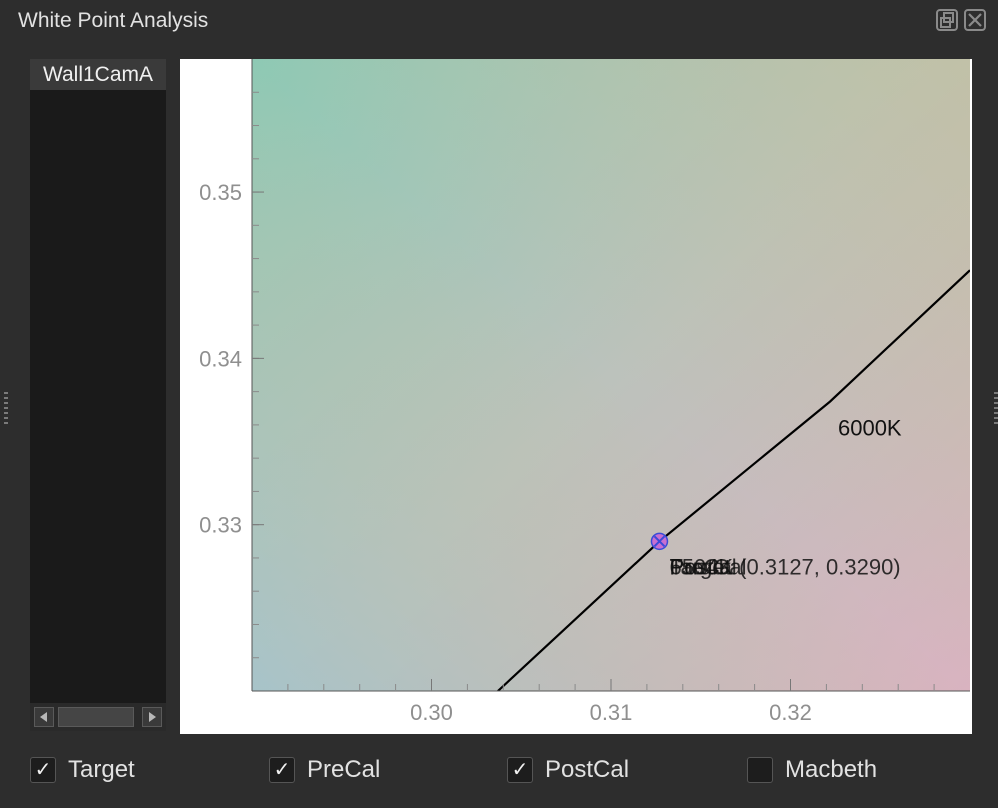  I want to click on close-window-button, so click(975, 20).